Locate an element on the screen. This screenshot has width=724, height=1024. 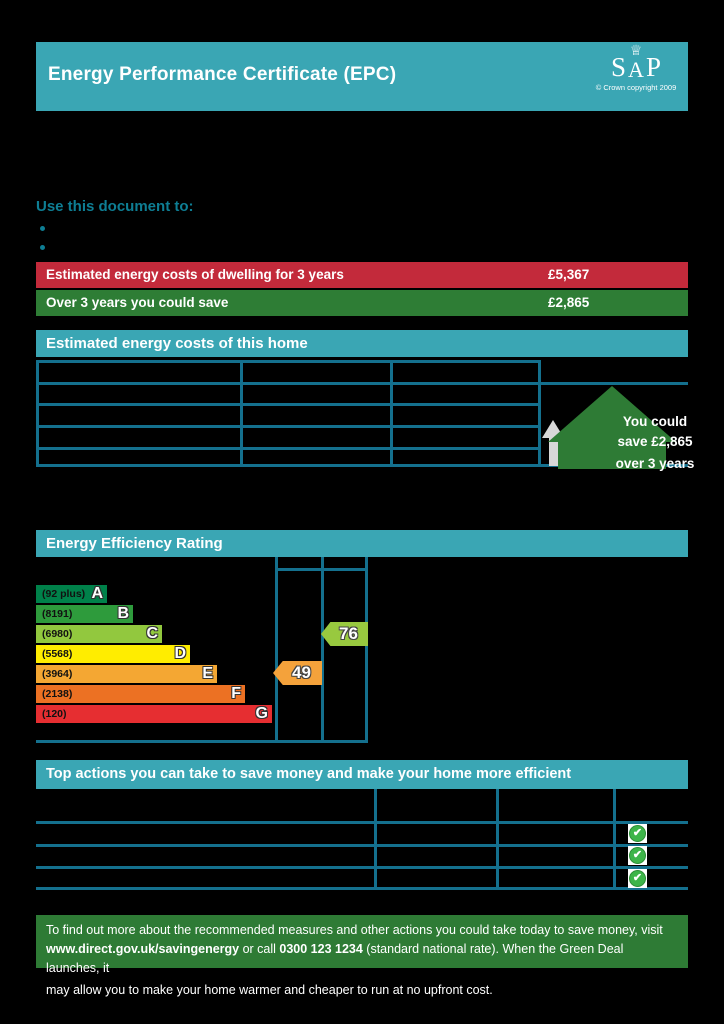
cost-row-label: Over 3 years you could save is located at coordinates (137, 302).